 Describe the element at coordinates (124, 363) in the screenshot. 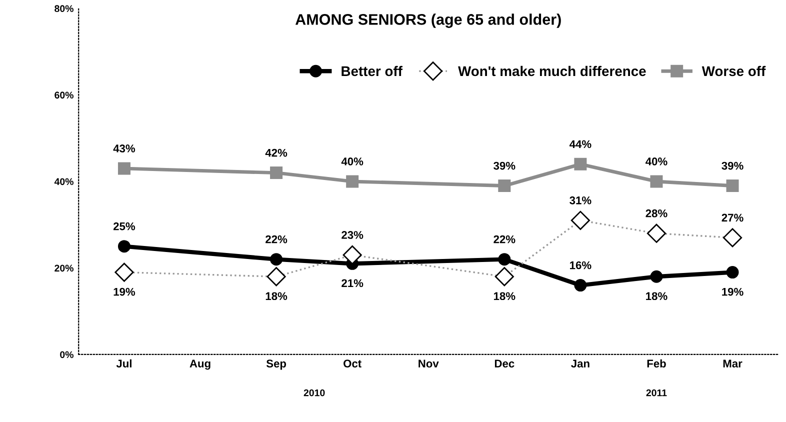

I see `x-tick-label: Jul` at that location.